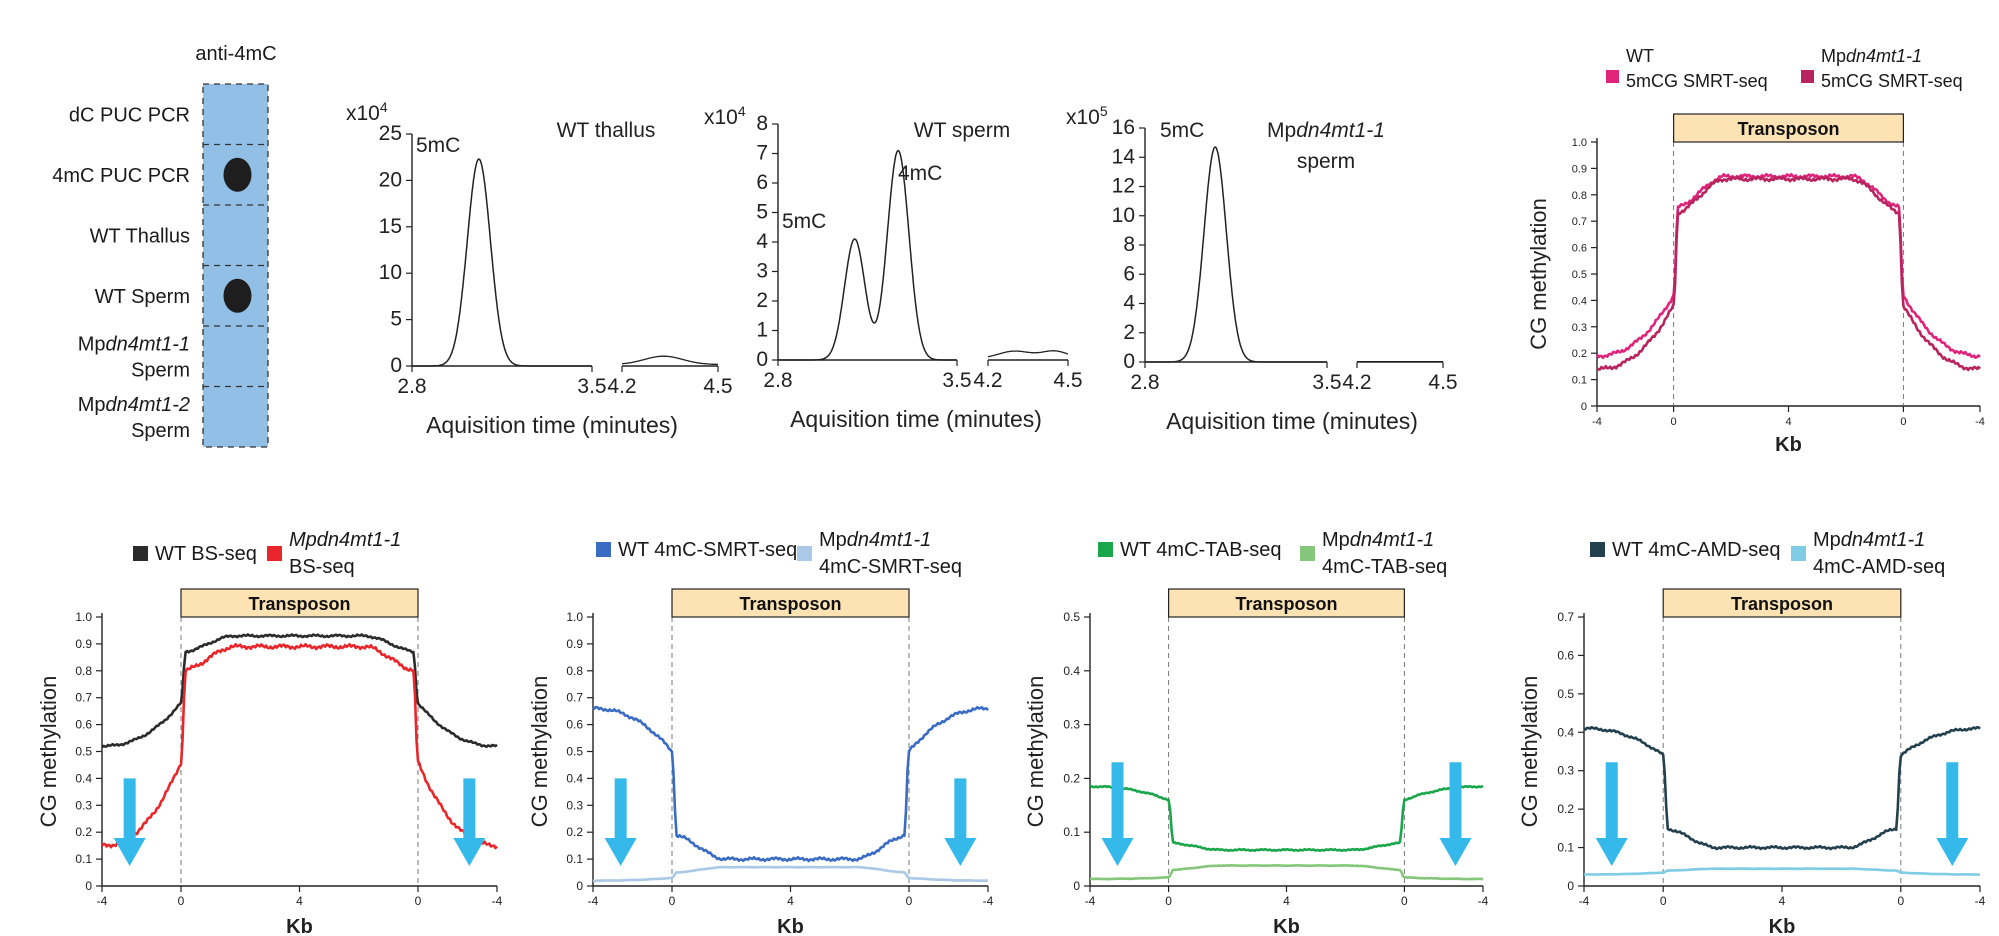  I want to click on chart-title: WT thallus, so click(606, 130).